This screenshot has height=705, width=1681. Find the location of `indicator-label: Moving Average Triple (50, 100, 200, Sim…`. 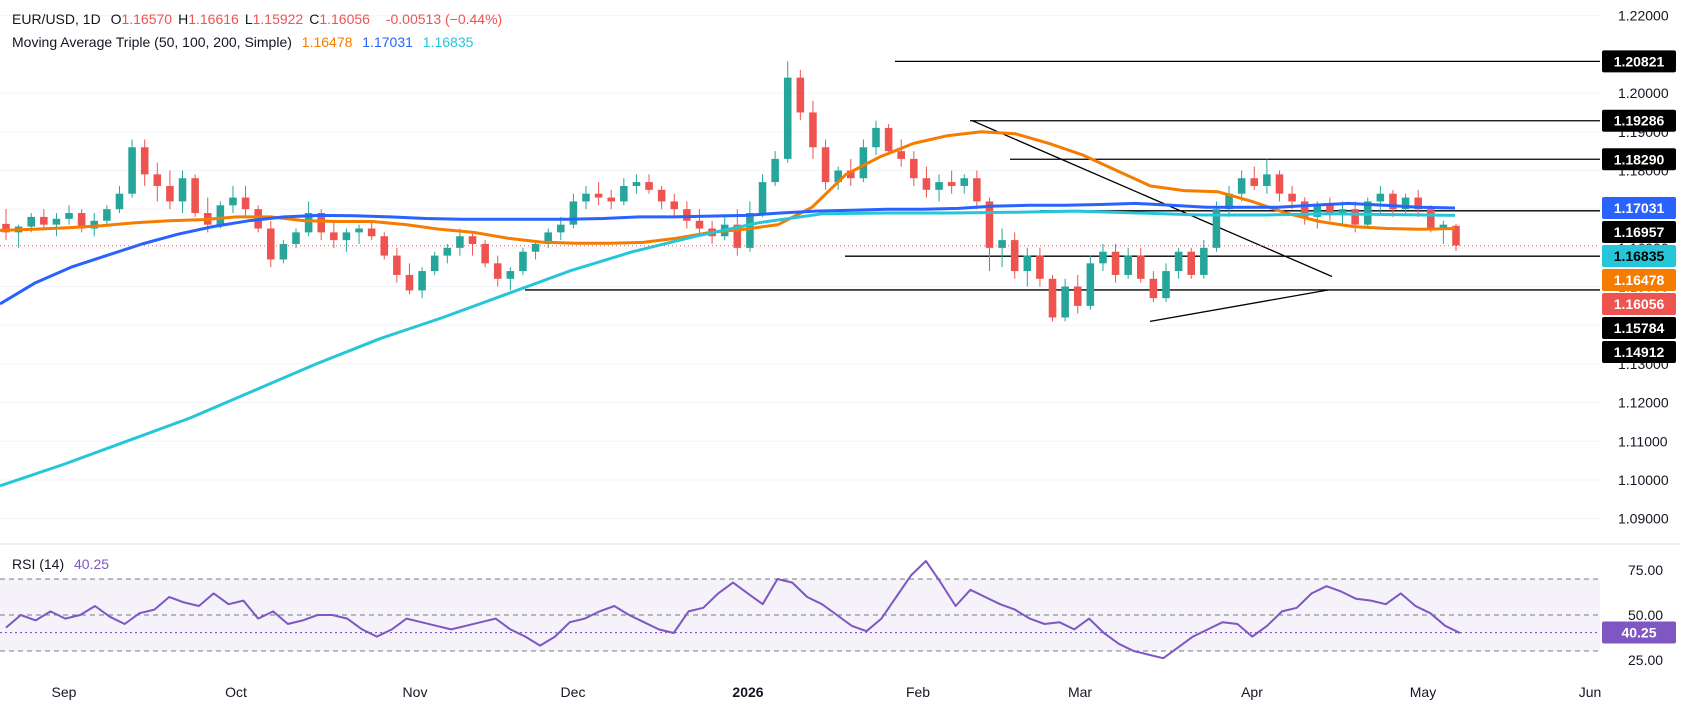

indicator-label: Moving Average Triple (50, 100, 200, Sim… is located at coordinates (152, 42).